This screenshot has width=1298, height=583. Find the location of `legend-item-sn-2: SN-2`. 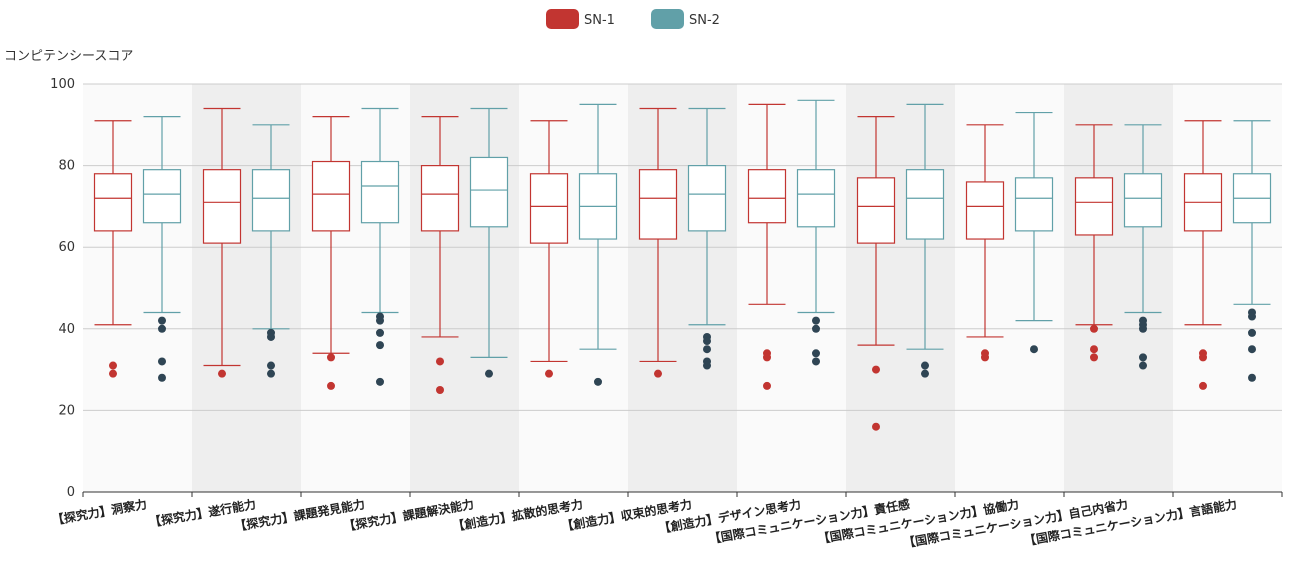

legend-item-sn-2: SN-2 is located at coordinates (685, 19).